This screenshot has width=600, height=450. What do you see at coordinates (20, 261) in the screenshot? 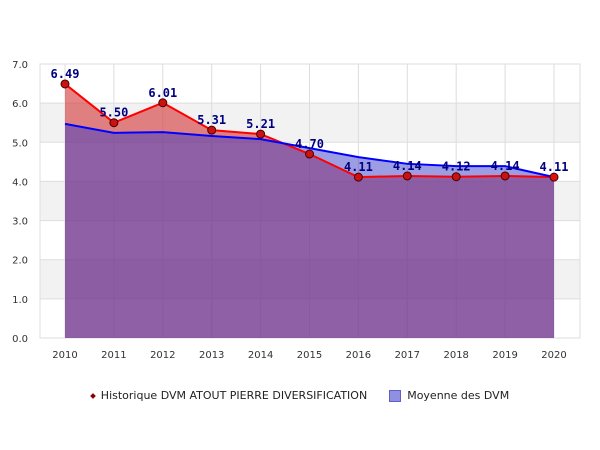
I see `y-tick-label: 2.0` at bounding box center [20, 261].